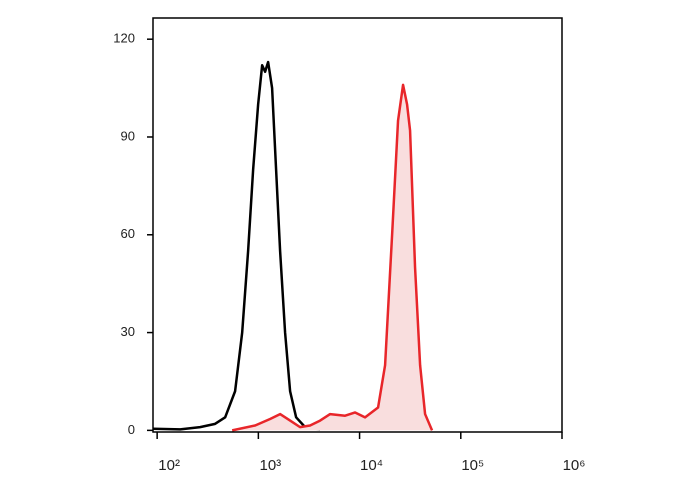  What do you see at coordinates (169, 465) in the screenshot?
I see `x-tick-label: 10²` at bounding box center [169, 465].